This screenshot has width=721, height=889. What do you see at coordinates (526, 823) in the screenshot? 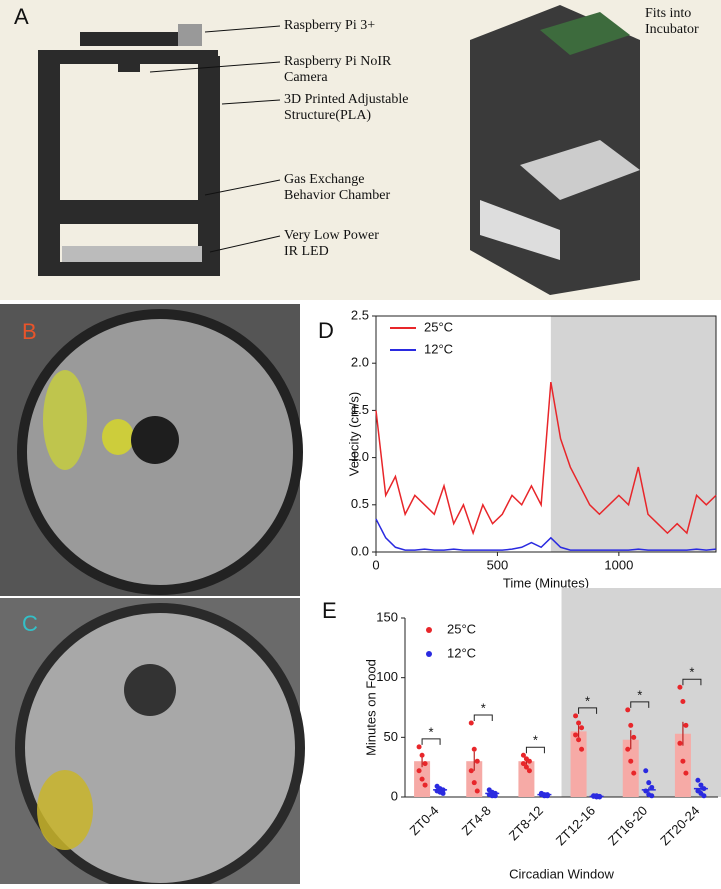
I see `x-tick-label: ZT8-12` at bounding box center [526, 823].